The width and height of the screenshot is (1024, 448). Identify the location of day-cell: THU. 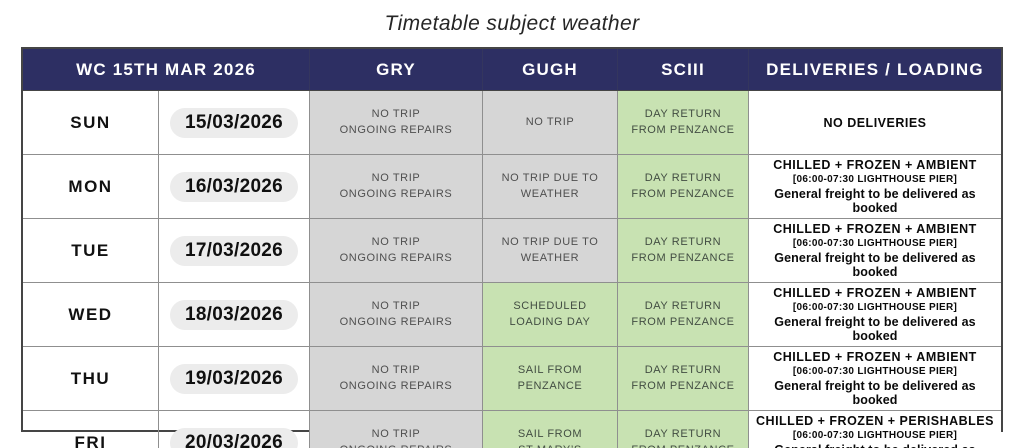
(91, 378).